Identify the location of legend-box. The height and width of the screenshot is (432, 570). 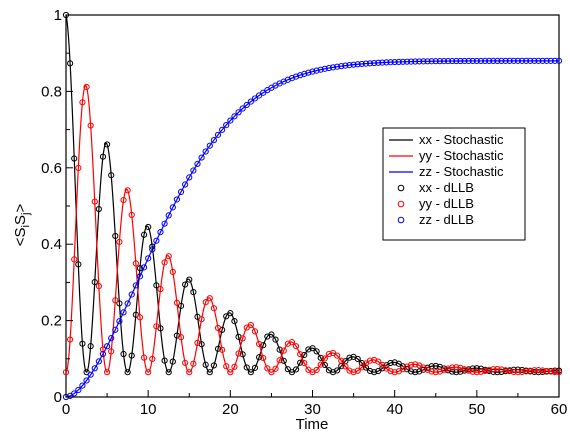
(454, 184).